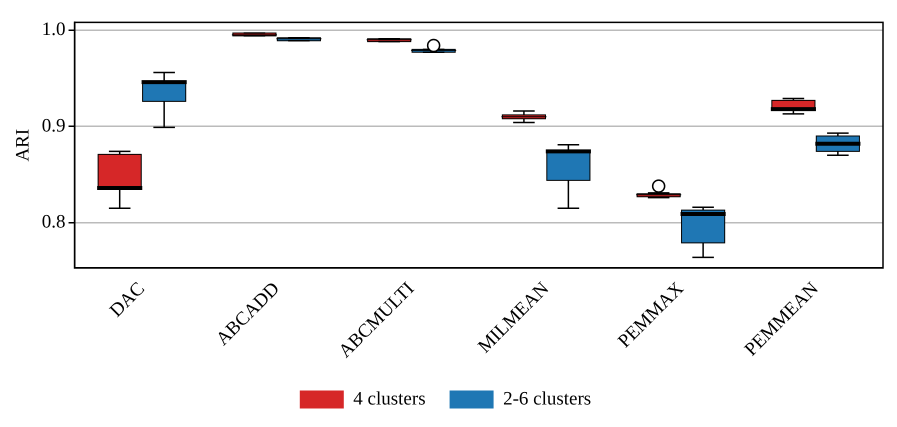 This screenshot has height=427, width=897. What do you see at coordinates (54, 222) in the screenshot?
I see `y-tick-label: 0.8` at bounding box center [54, 222].